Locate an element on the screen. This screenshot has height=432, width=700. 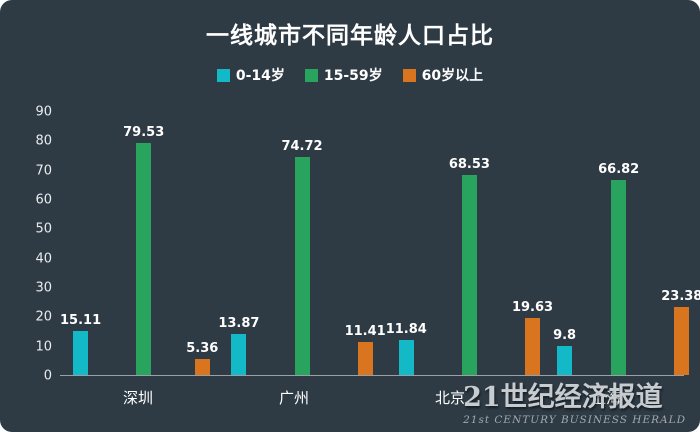
bar-value-label: 13.87 is located at coordinates (239, 324).